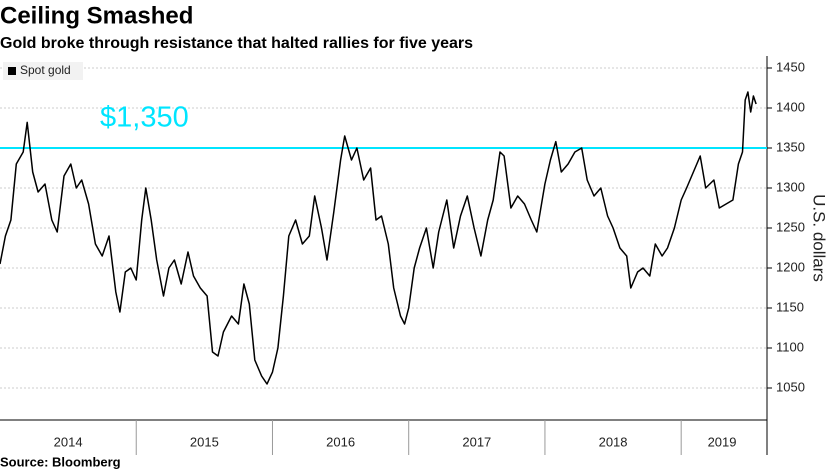  What do you see at coordinates (790, 146) in the screenshot?
I see `y-tick-label: 1350` at bounding box center [790, 146].